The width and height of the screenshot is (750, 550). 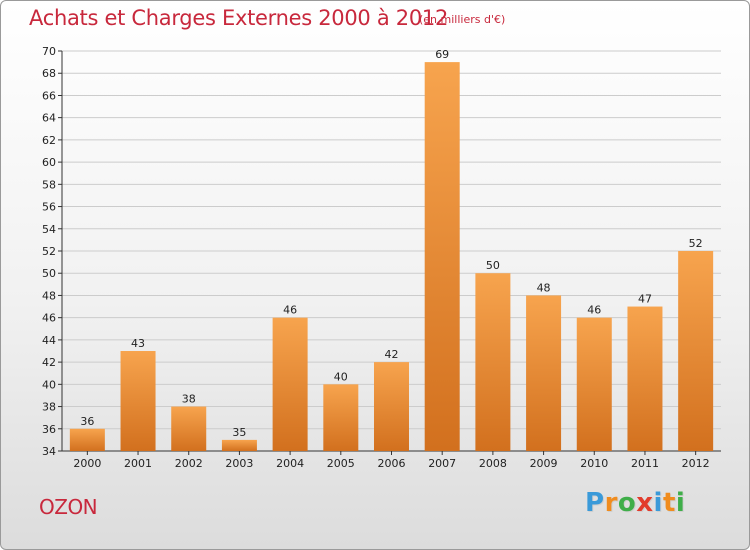 I want to click on y-tick-label: 54, so click(x=49, y=229).